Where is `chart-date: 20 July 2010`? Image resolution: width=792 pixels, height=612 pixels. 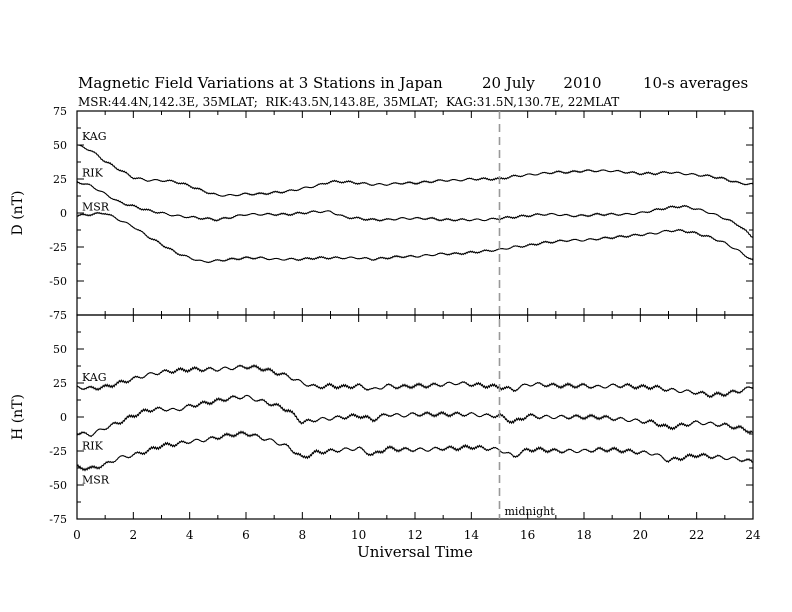 chart-date: 20 July 2010 is located at coordinates (542, 83).